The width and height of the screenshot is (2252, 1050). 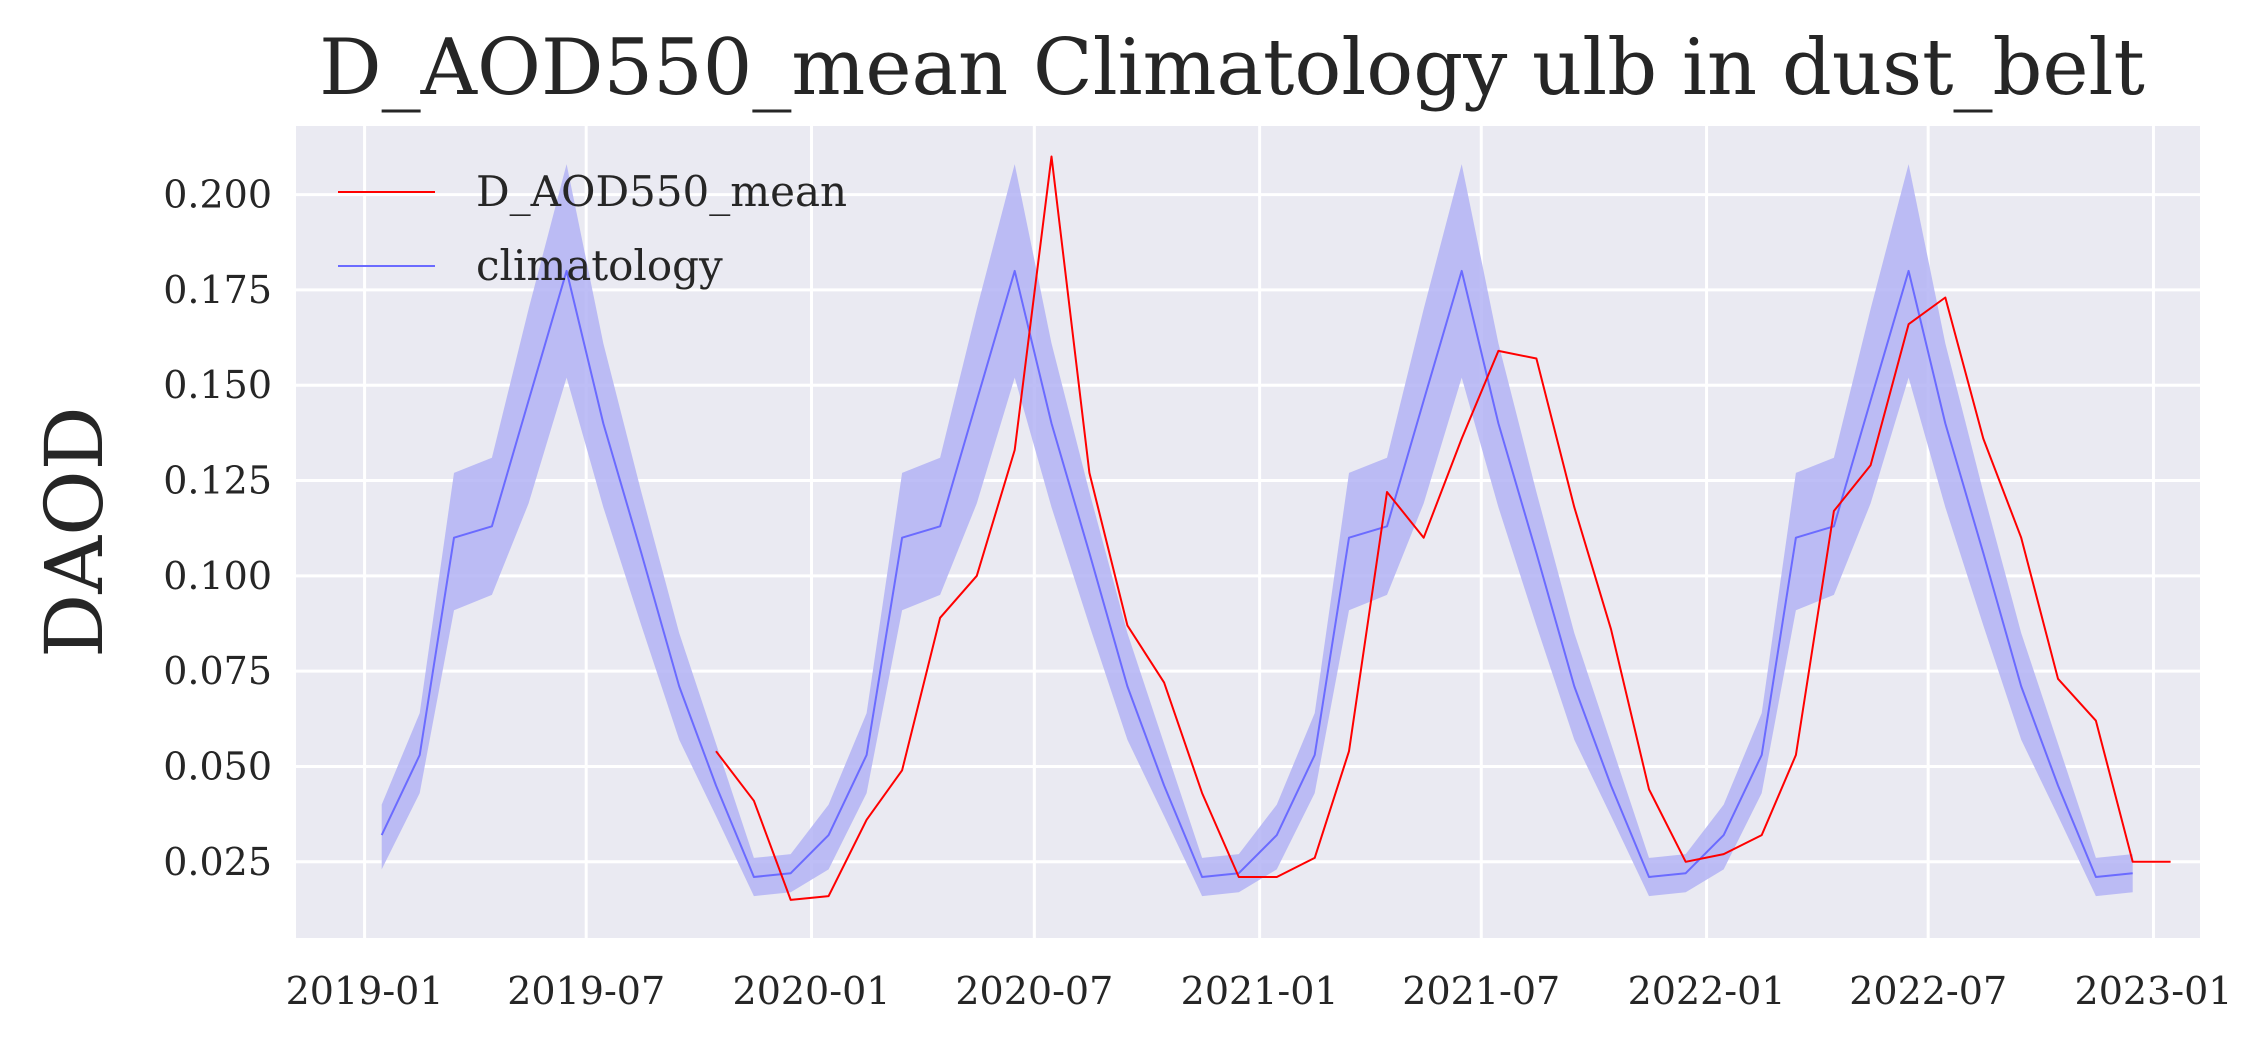 What do you see at coordinates (217, 290) in the screenshot?
I see `y-tick-label: 0.175` at bounding box center [217, 290].